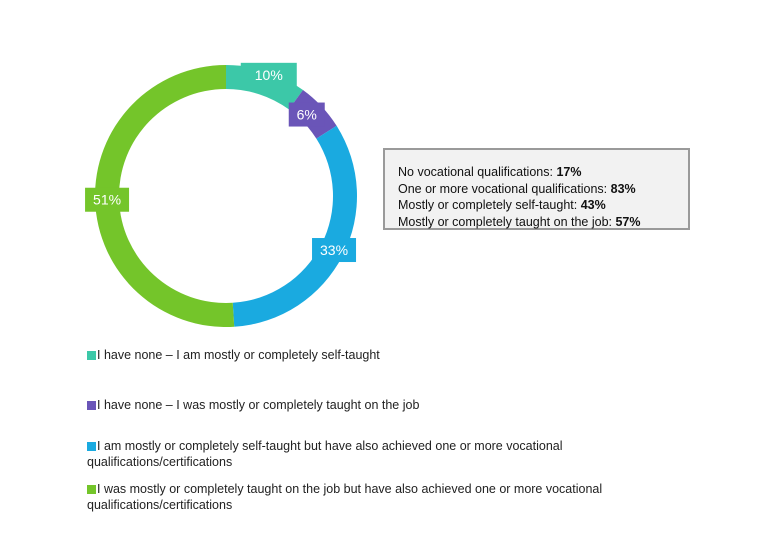 The image size is (762, 536). Describe the element at coordinates (477, 172) in the screenshot. I see `summary-text: No vocational qualifications:` at that location.